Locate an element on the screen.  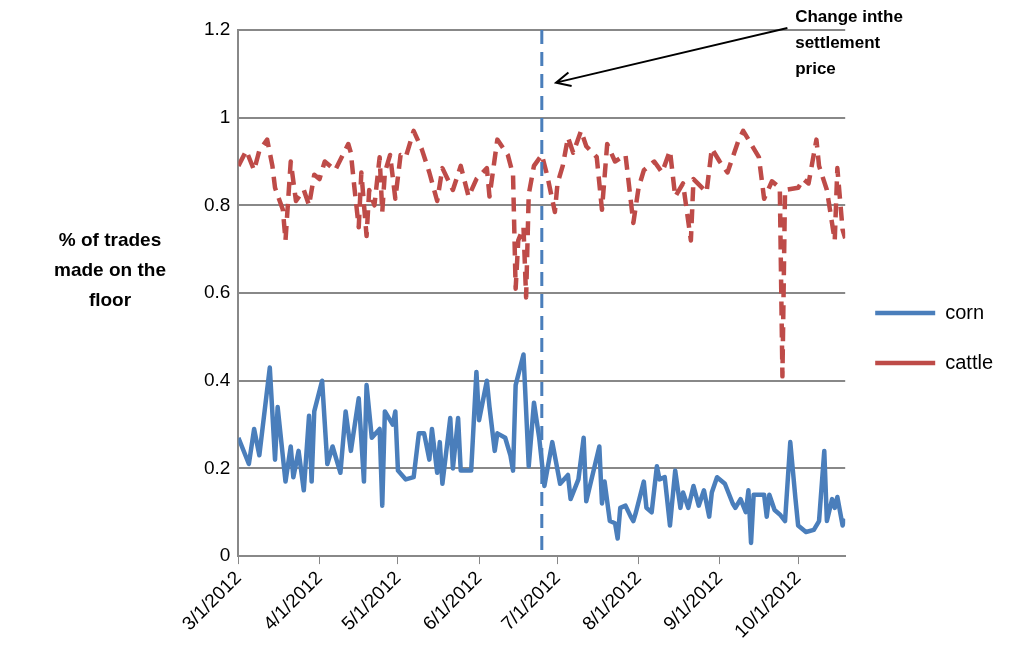
y-tick-label: 0.2 is located at coordinates (217, 467).